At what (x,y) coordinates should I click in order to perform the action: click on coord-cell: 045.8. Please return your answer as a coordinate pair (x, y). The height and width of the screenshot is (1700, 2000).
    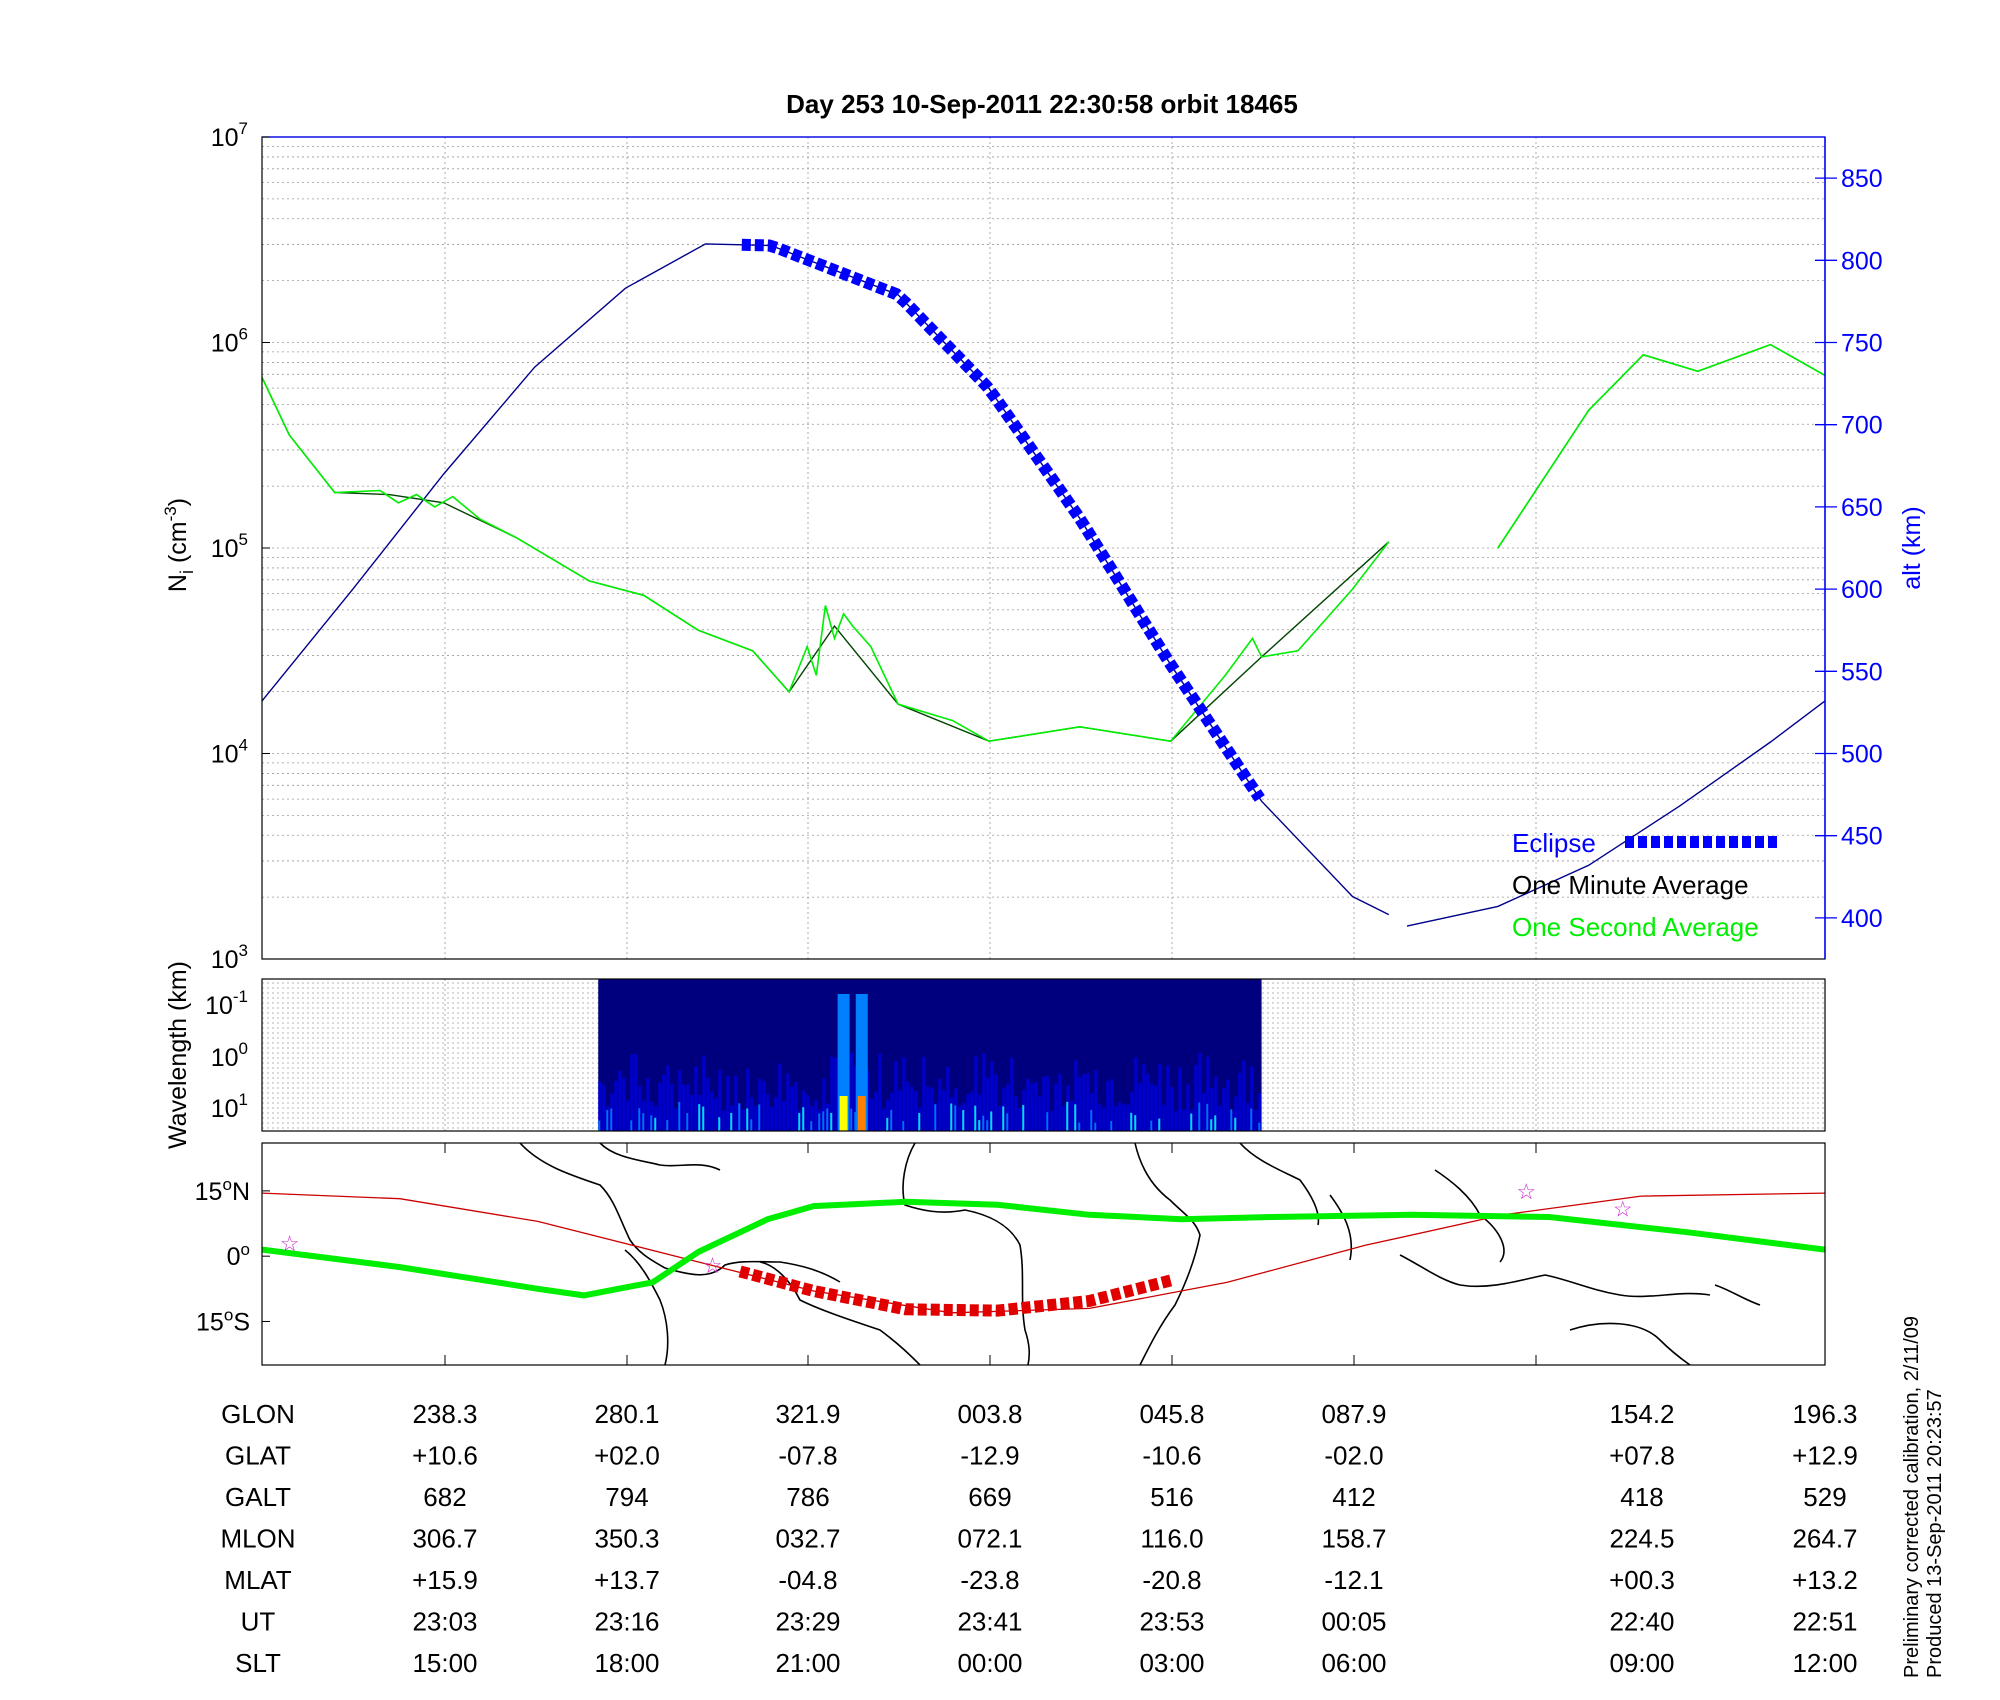
    Looking at the image, I should click on (1171, 1414).